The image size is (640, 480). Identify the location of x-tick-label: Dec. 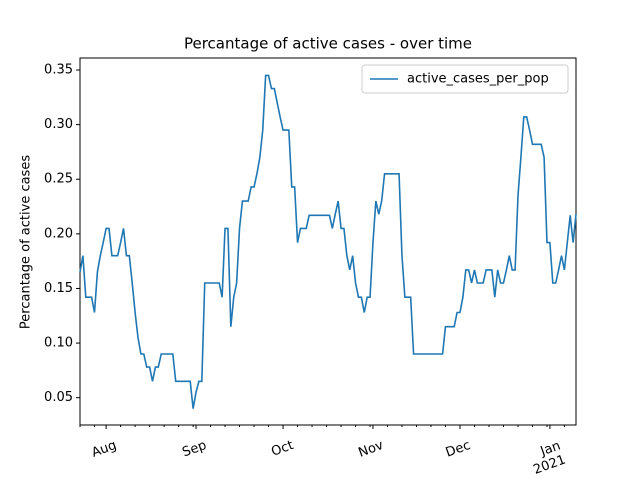
(458, 449).